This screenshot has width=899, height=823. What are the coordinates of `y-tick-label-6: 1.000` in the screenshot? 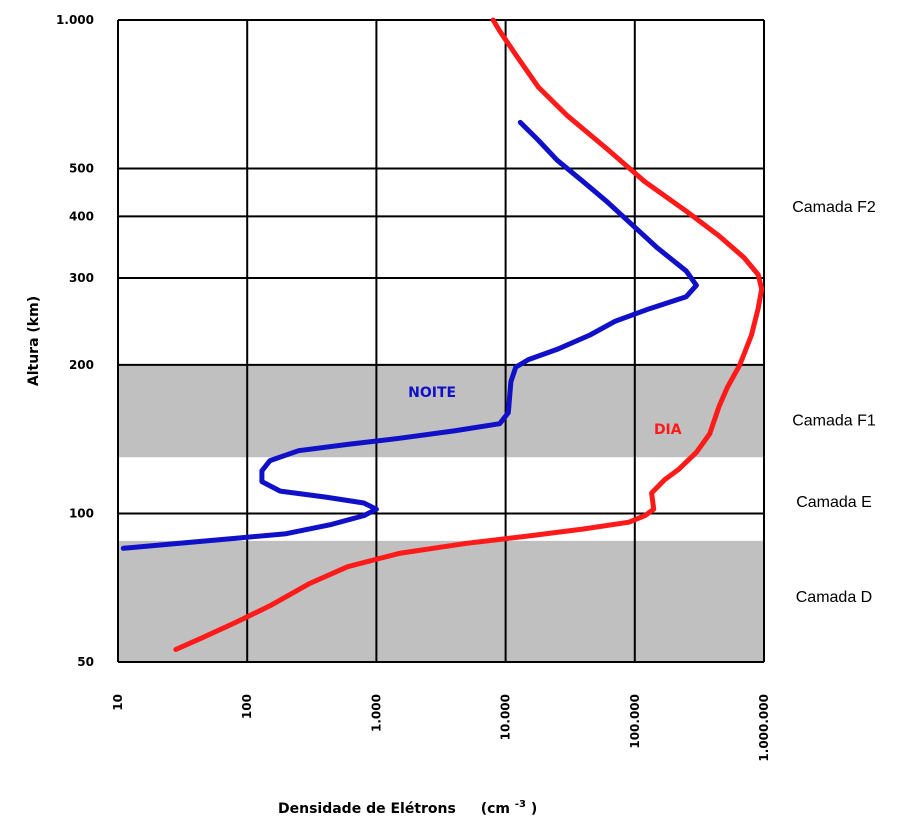 It's located at (75, 20).